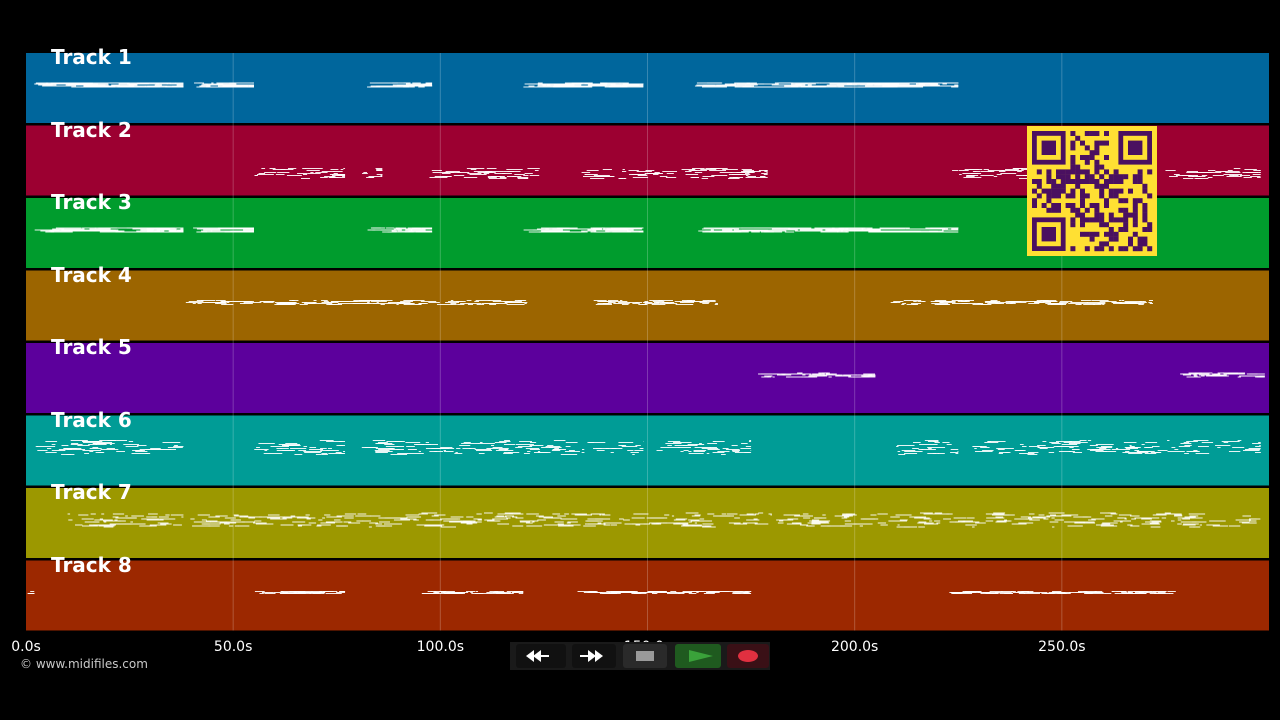 The height and width of the screenshot is (720, 1280). Describe the element at coordinates (84, 664) in the screenshot. I see `copyright-text: © www.midifiles.com` at that location.